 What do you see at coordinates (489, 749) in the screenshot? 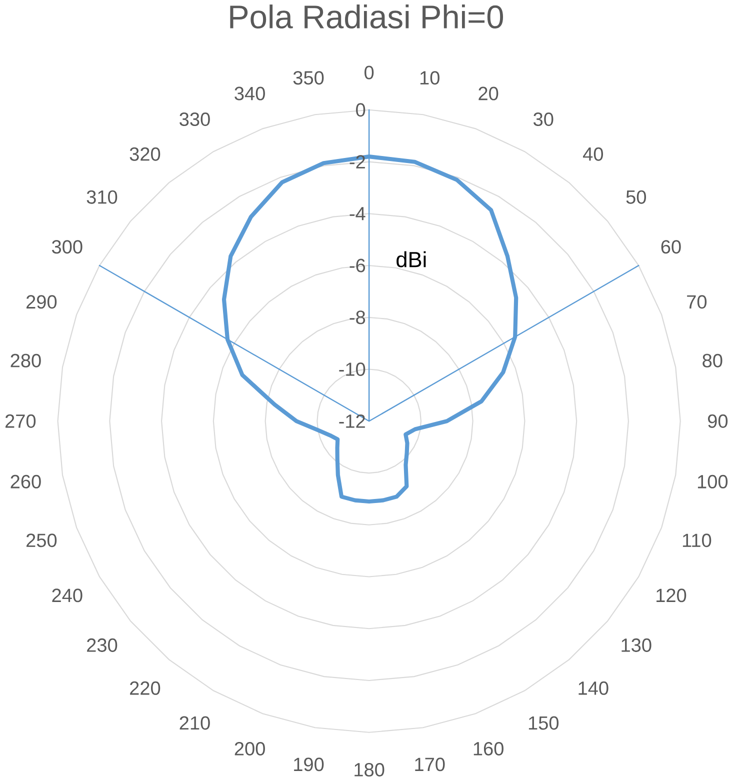
I see `spoke-label: 160` at bounding box center [489, 749].